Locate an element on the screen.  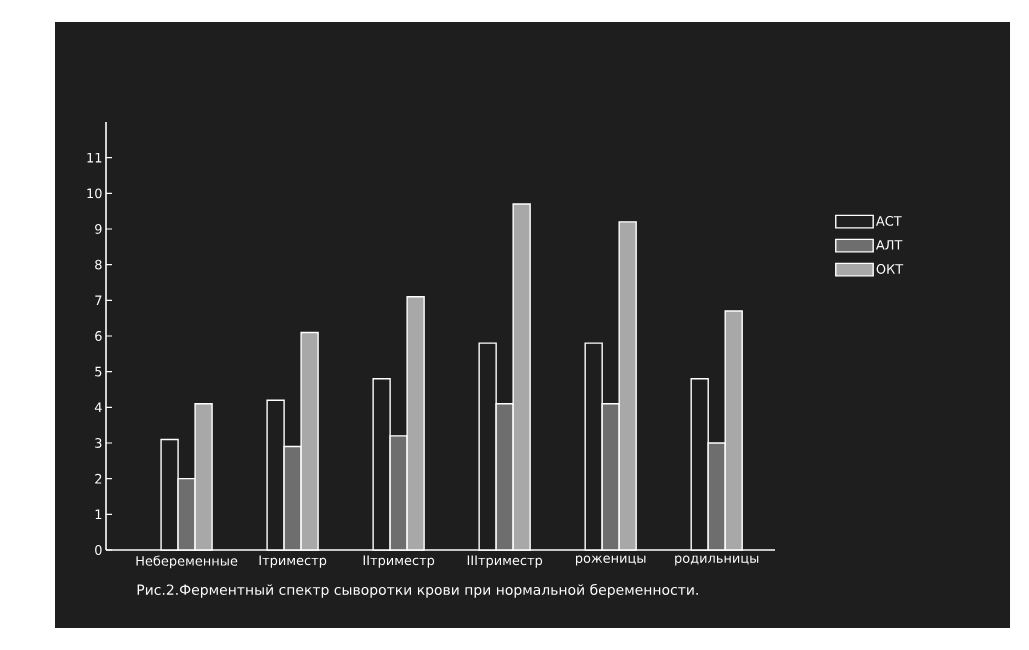
y-tick-label: 5 is located at coordinates (98, 371).